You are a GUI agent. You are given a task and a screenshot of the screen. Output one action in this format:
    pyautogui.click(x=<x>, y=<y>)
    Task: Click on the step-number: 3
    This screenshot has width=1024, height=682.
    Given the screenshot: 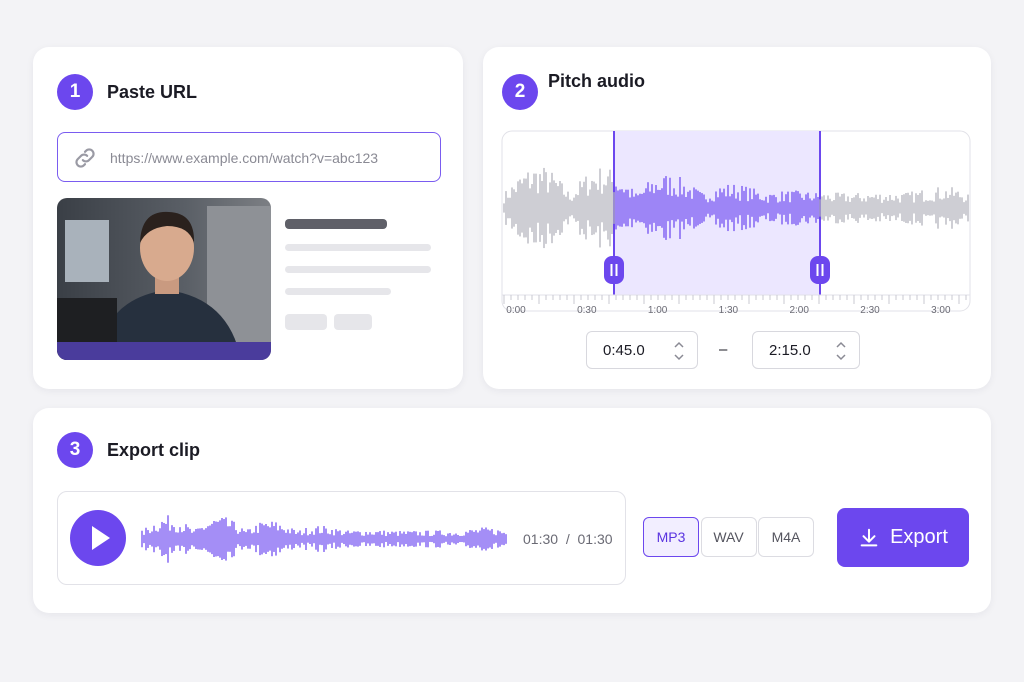 What is the action you would take?
    pyautogui.click(x=75, y=450)
    